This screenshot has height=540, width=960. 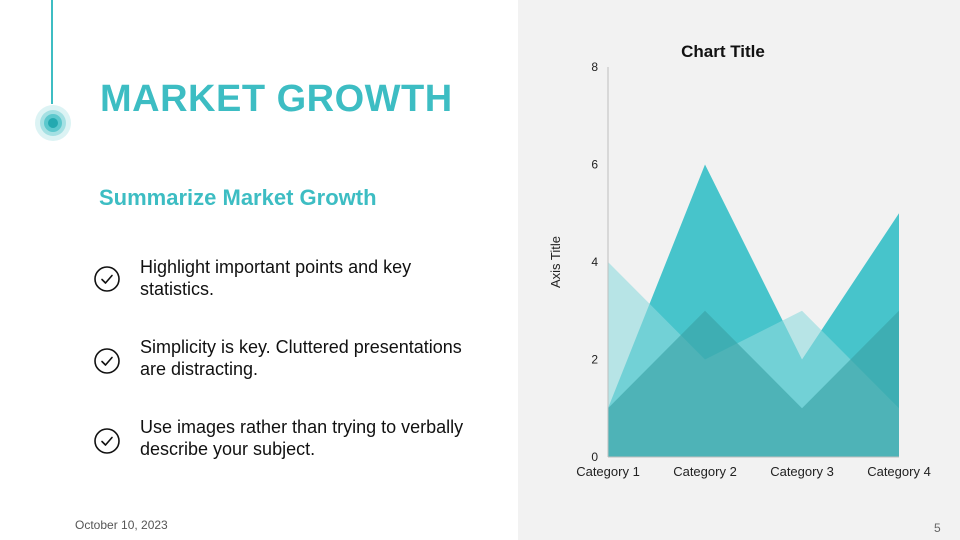 I want to click on x-tick-label: Category 2, so click(x=705, y=471).